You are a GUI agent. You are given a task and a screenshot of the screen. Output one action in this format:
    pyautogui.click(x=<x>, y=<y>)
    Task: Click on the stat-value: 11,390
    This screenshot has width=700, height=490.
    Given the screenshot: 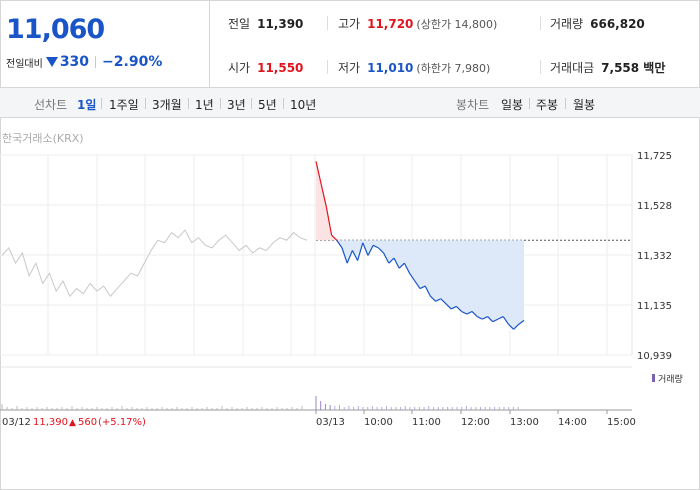 What is the action you would take?
    pyautogui.click(x=280, y=24)
    